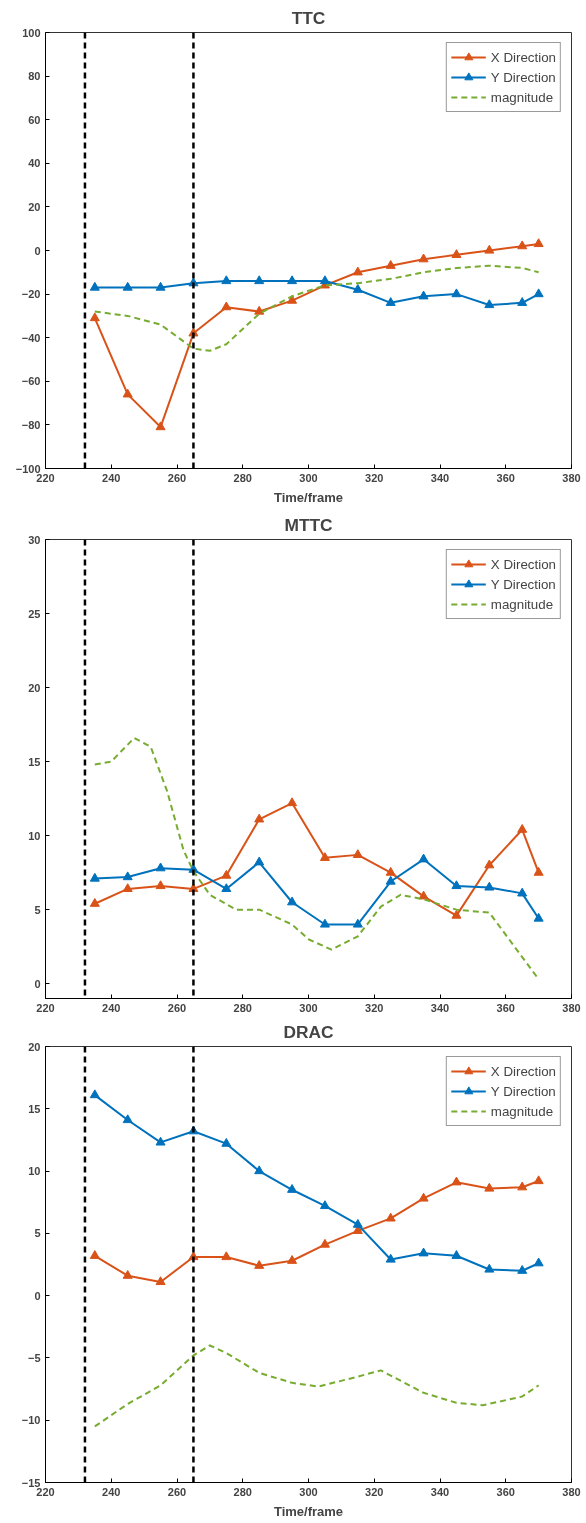  What do you see at coordinates (571, 1007) in the screenshot?
I see `x-tick-label: 380` at bounding box center [571, 1007].